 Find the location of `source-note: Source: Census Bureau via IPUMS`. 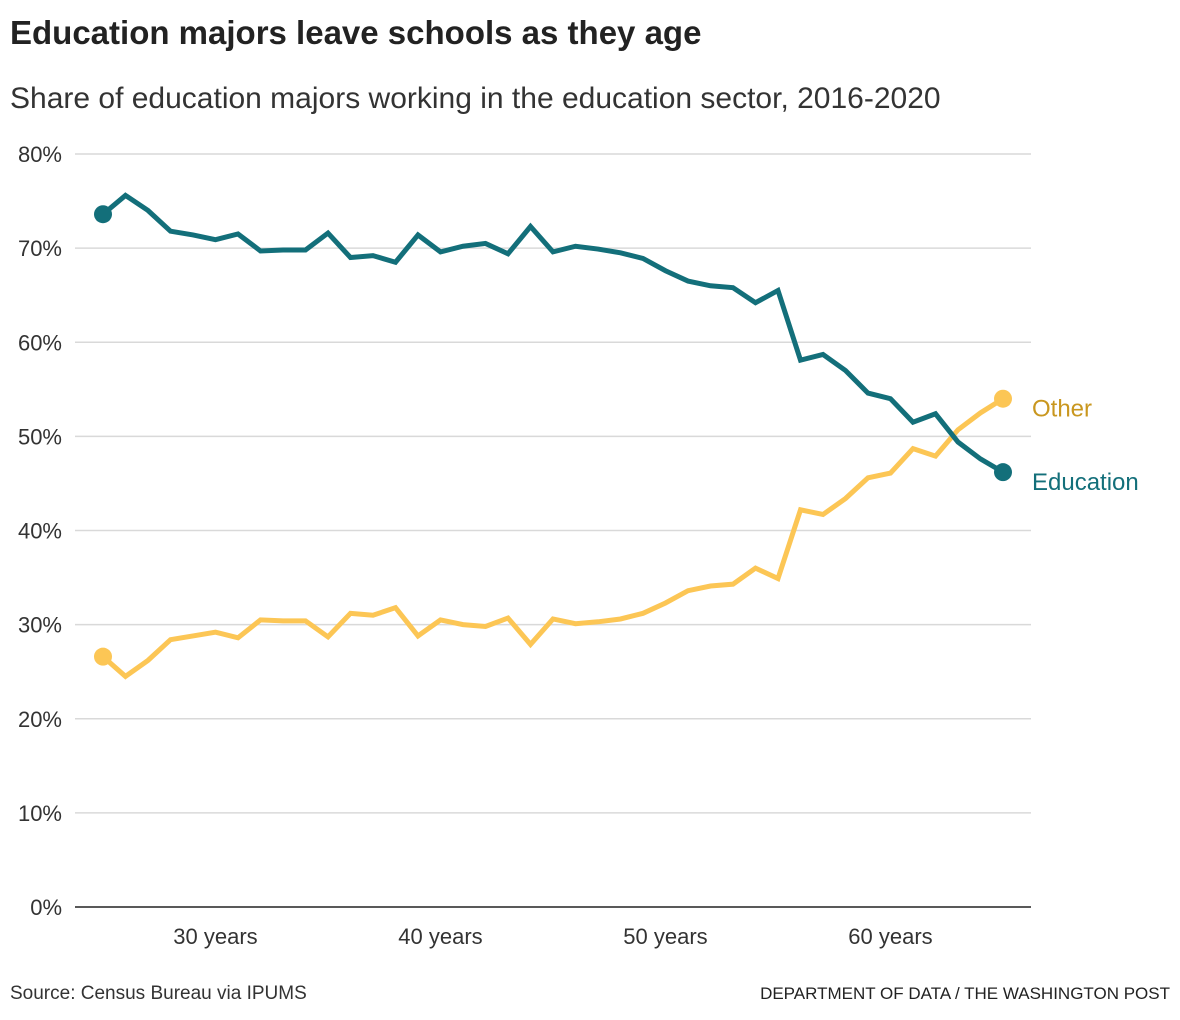

source-note: Source: Census Bureau via IPUMS is located at coordinates (158, 993).